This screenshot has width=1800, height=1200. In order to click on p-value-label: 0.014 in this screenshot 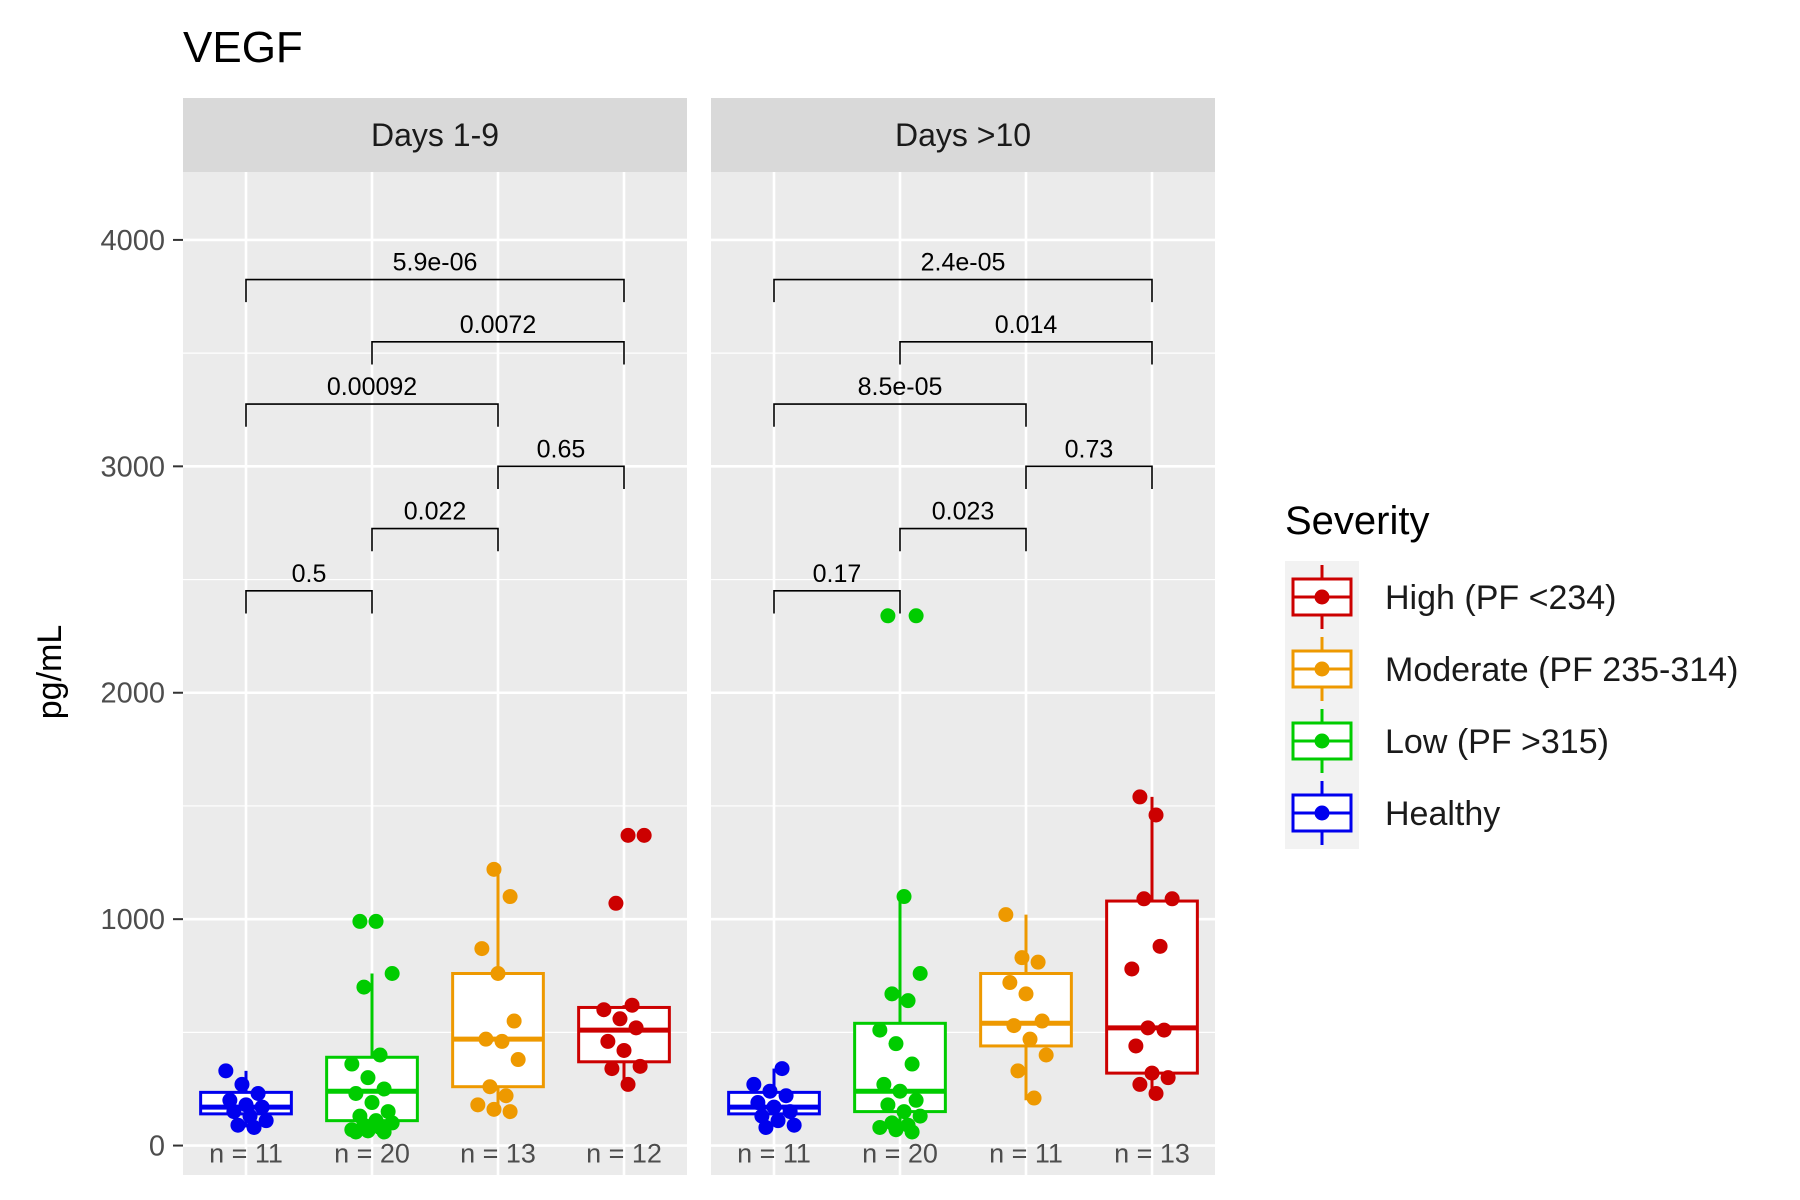, I will do `click(1026, 325)`.